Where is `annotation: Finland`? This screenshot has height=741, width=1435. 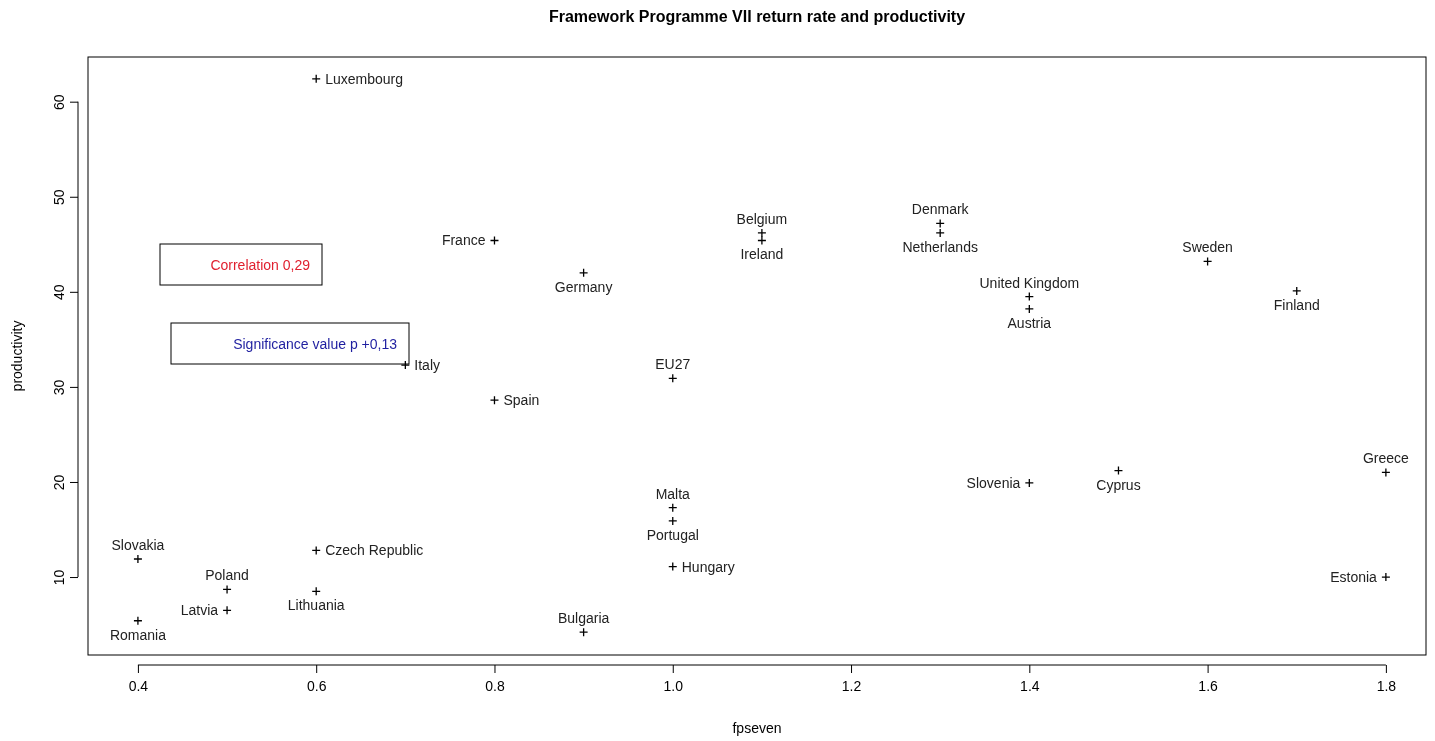
annotation: Finland is located at coordinates (1296, 304).